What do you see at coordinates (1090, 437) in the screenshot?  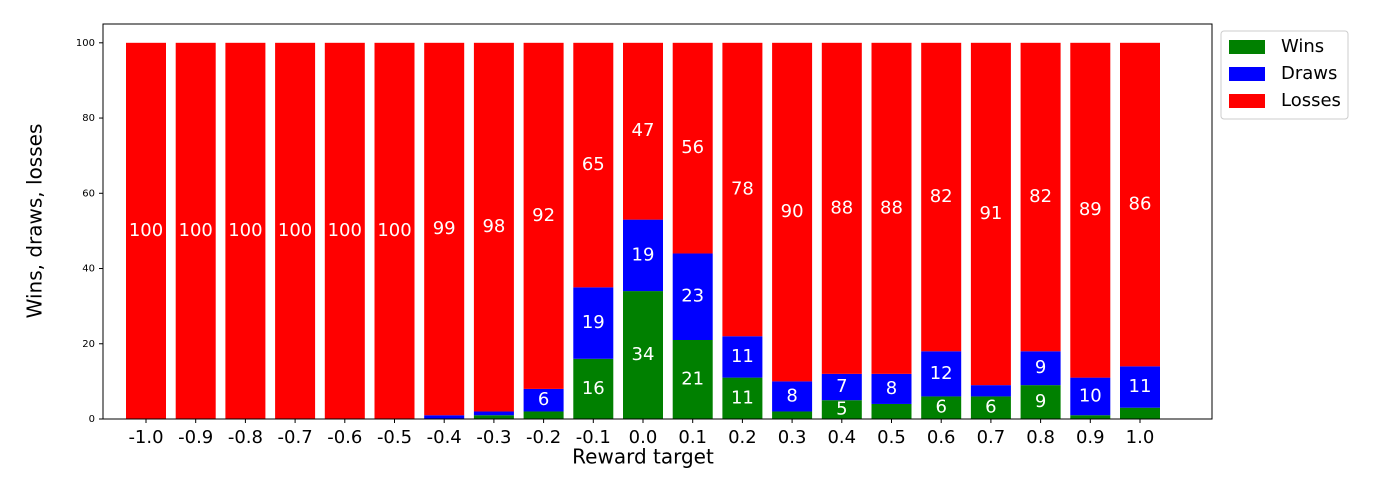 I see `x-tick-label: 0.9` at bounding box center [1090, 437].